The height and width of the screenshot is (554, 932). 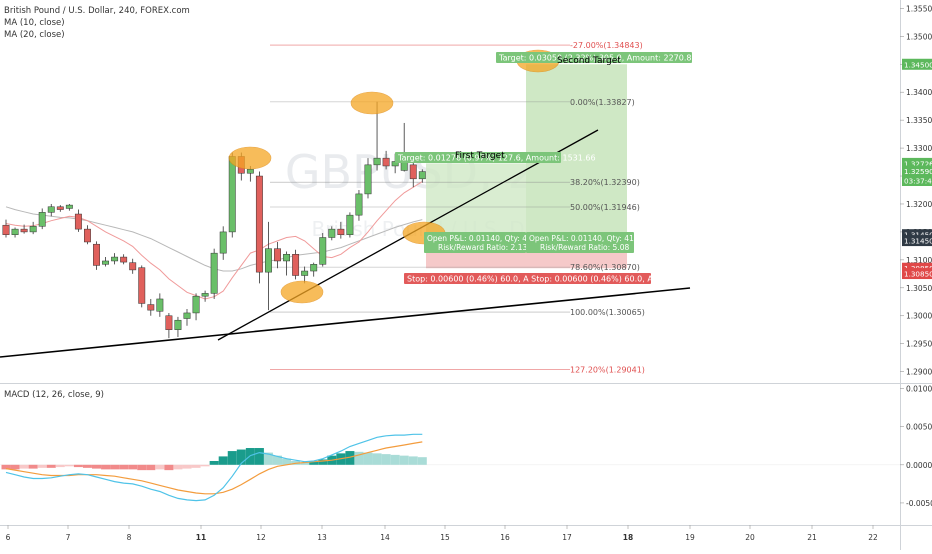 I want to click on macd-tick-label: 0.0050, so click(x=919, y=427).